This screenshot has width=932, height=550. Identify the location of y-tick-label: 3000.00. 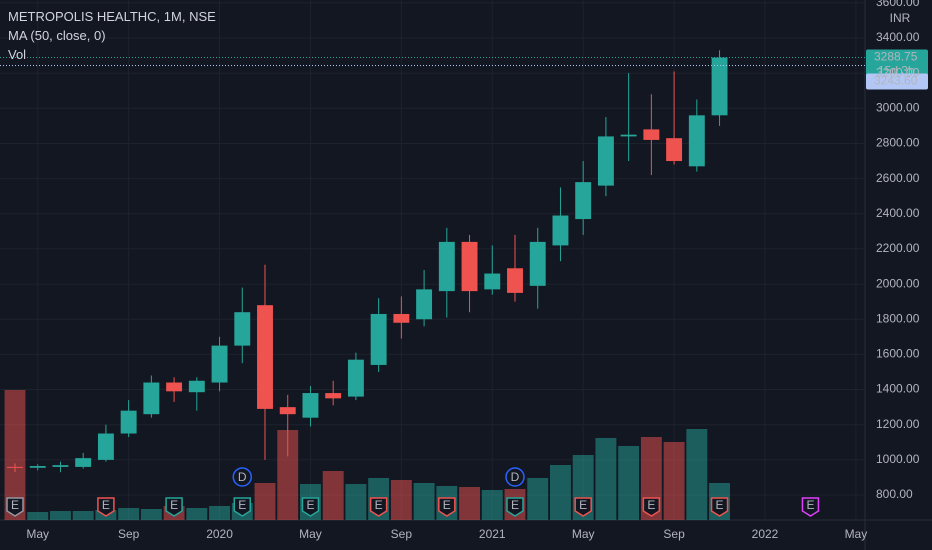
(898, 107).